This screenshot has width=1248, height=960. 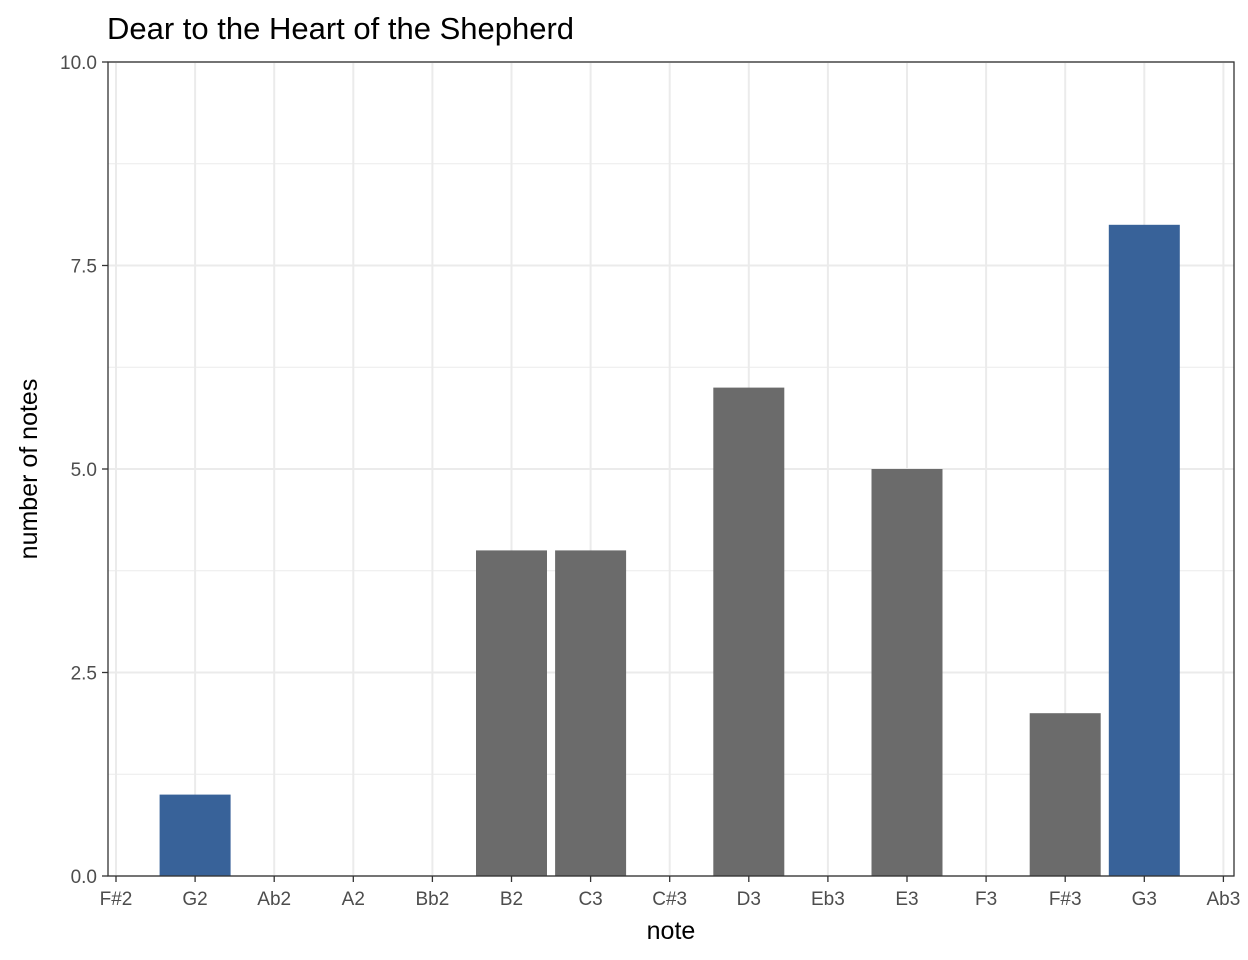 What do you see at coordinates (511, 713) in the screenshot?
I see `bar-B2` at bounding box center [511, 713].